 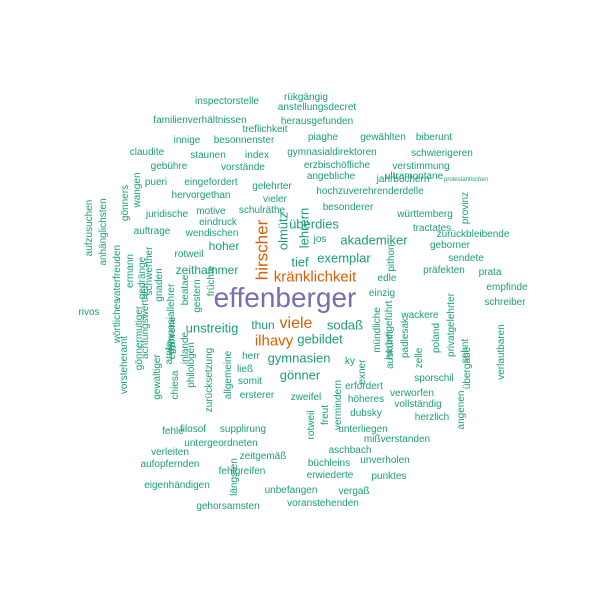 I want to click on cloud-word: sodaß, so click(x=345, y=325).